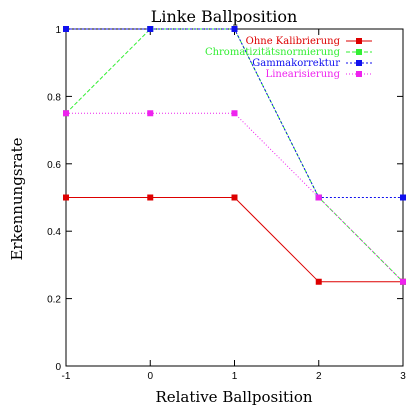 Image resolution: width=408 pixels, height=417 pixels. Describe the element at coordinates (150, 376) in the screenshot. I see `x-tick-label: 0` at that location.